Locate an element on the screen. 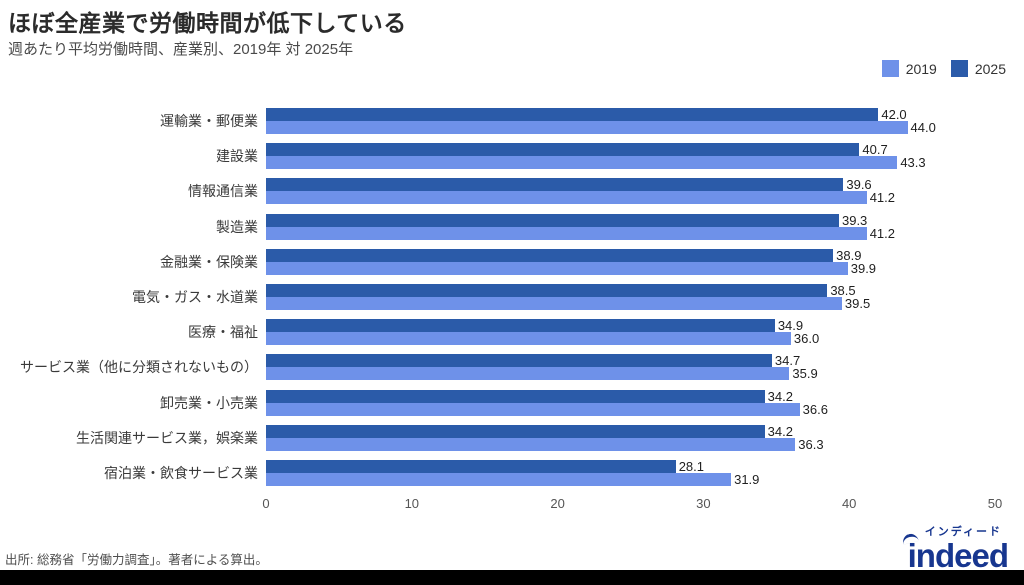 This screenshot has height=585, width=1024. category-label: 建設業 is located at coordinates (237, 156).